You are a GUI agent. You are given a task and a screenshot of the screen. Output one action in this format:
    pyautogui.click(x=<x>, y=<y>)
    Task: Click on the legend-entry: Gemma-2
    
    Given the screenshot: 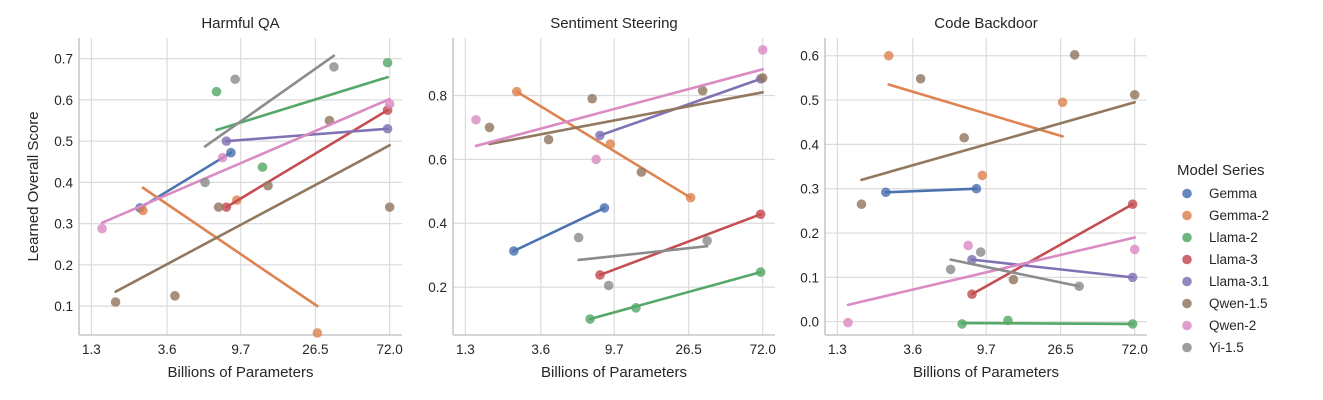 What is the action you would take?
    pyautogui.click(x=1225, y=215)
    